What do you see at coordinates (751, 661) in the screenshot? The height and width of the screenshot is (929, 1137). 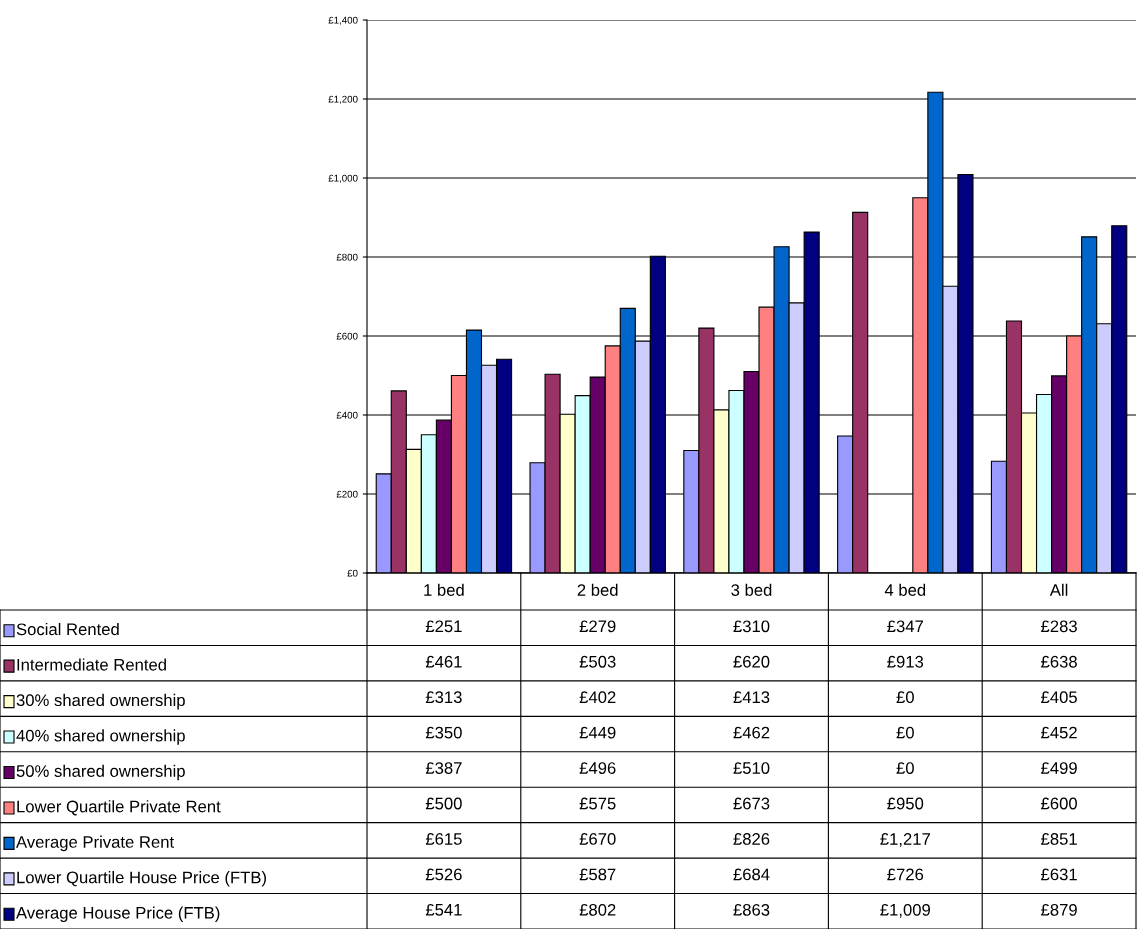 I see `data-label: £620` at bounding box center [751, 661].